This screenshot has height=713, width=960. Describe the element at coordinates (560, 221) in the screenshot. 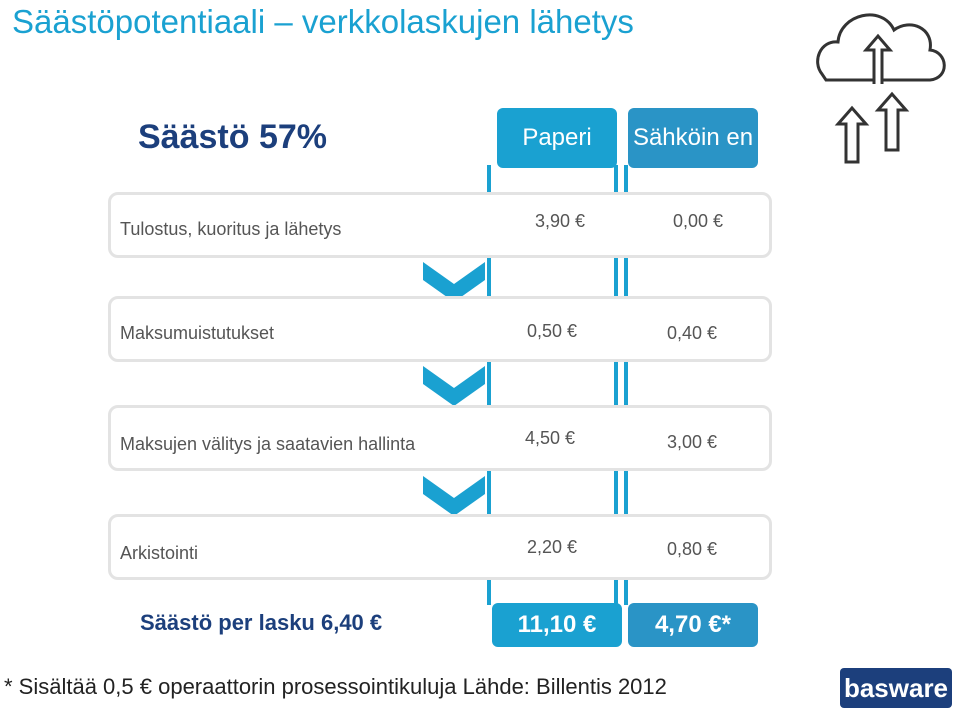

I see `cost-row-paper-value: 3,90 €` at that location.